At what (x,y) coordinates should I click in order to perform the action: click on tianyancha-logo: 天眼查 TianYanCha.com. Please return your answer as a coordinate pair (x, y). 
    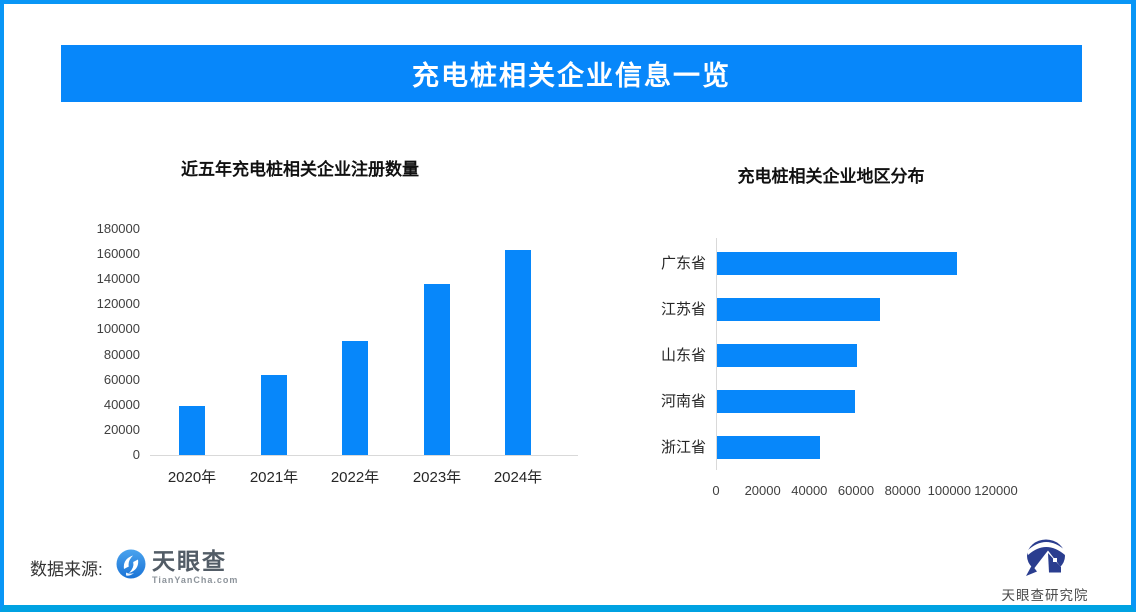
    Looking at the image, I should click on (177, 567).